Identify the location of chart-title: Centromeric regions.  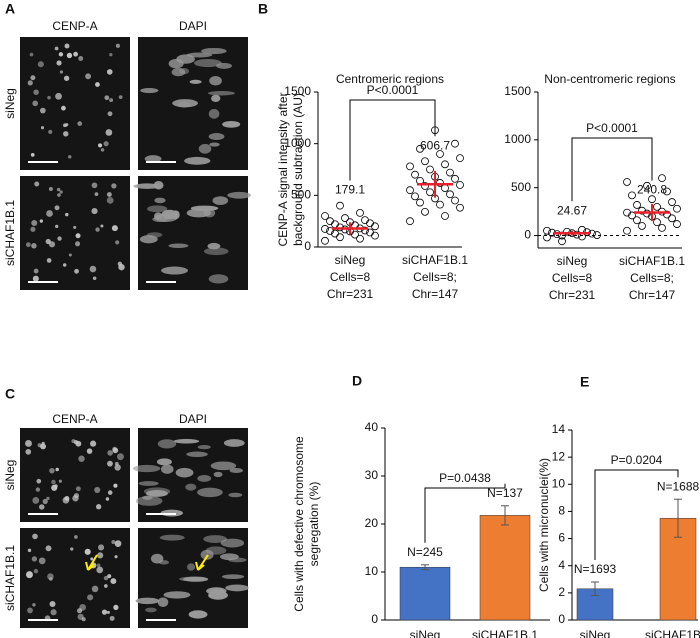
(390, 79).